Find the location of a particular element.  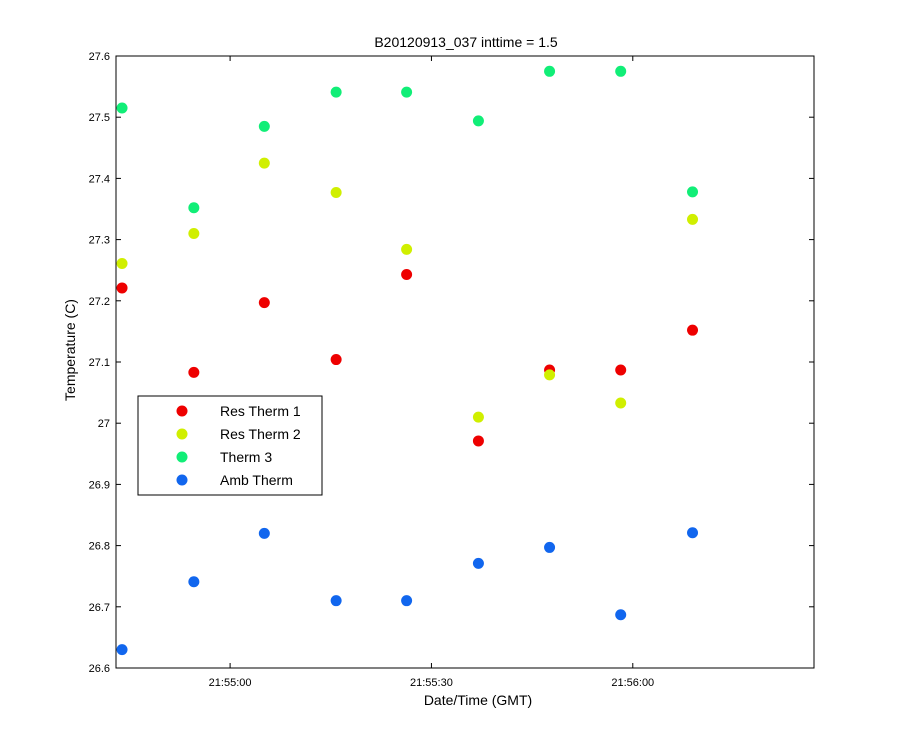

y-tick-label: 27.4 is located at coordinates (99, 179).